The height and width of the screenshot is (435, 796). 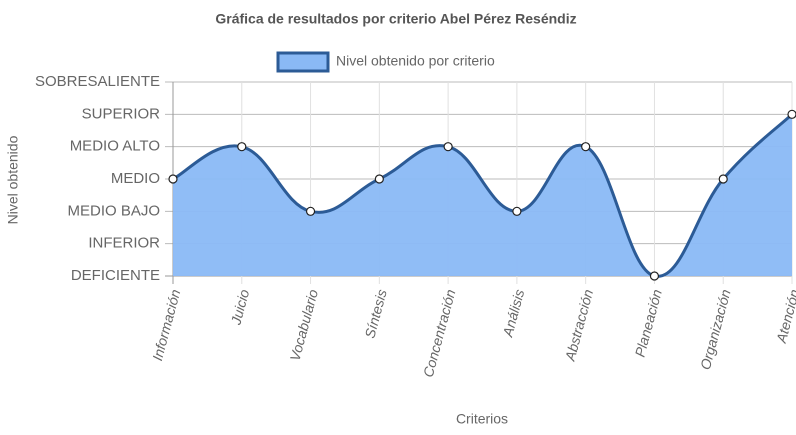 What do you see at coordinates (303, 62) in the screenshot?
I see `legend-swatch` at bounding box center [303, 62].